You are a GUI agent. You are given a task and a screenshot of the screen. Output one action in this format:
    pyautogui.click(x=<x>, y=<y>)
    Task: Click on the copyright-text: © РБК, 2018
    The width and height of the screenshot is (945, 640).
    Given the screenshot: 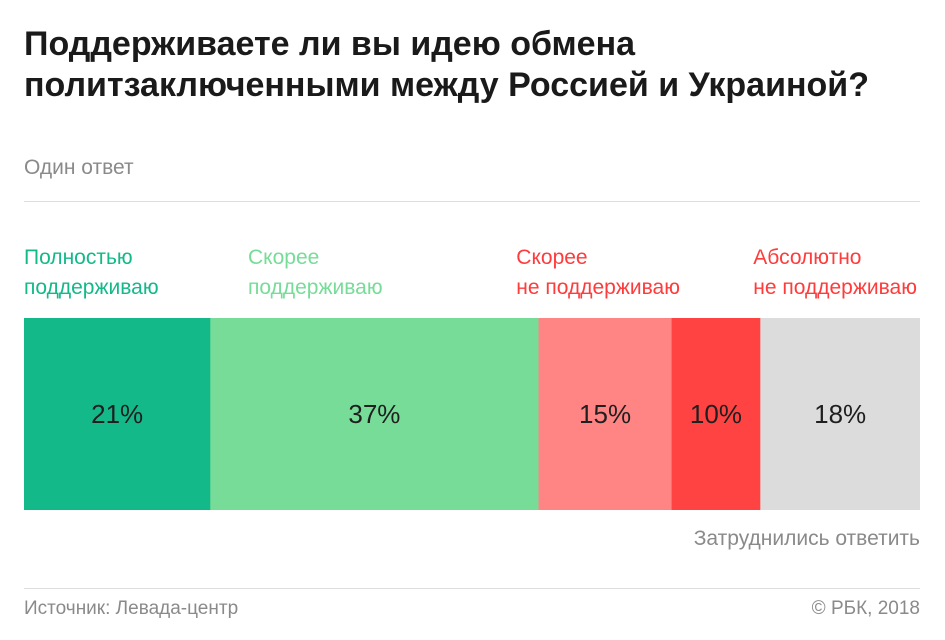 What is the action you would take?
    pyautogui.click(x=865, y=608)
    